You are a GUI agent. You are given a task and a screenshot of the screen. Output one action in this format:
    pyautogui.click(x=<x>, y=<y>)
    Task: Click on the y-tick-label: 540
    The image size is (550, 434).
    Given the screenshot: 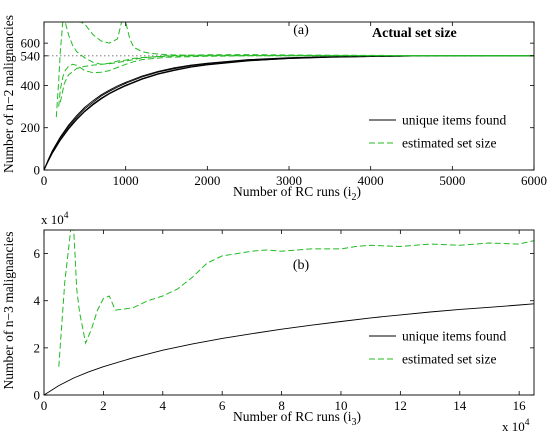 What is the action you would take?
    pyautogui.click(x=31, y=55)
    